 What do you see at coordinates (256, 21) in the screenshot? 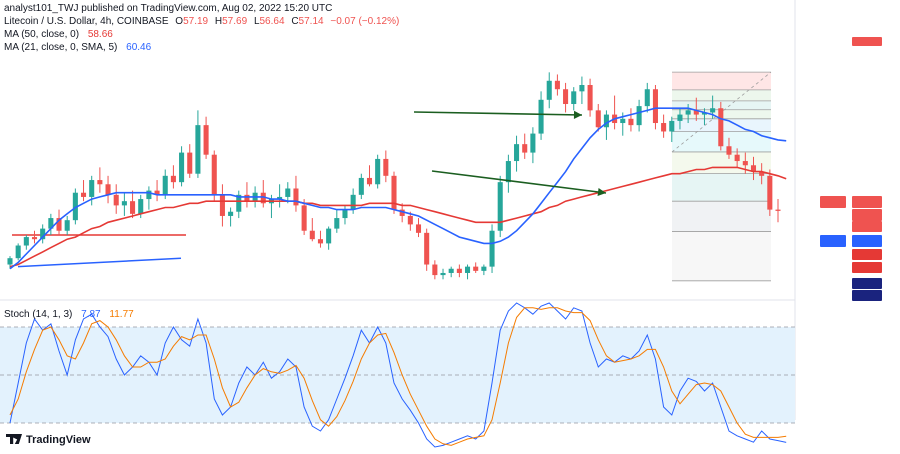
I see `ohlc-low-label: L` at bounding box center [256, 21].